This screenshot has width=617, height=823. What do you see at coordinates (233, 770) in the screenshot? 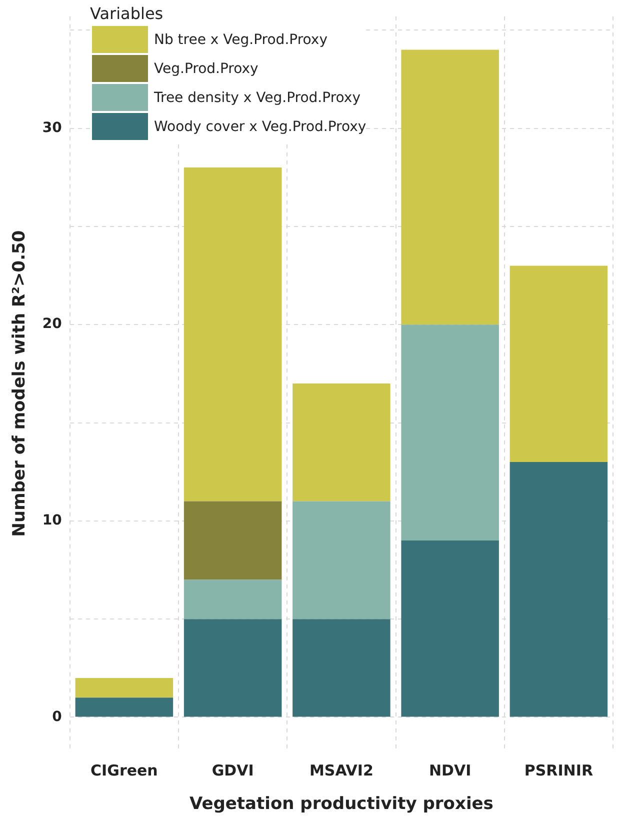
I see `x-tick-label: GDVI` at bounding box center [233, 770].